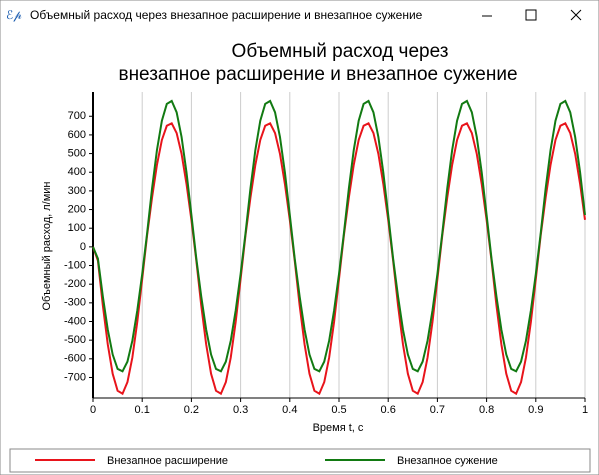  Describe the element at coordinates (77, 135) in the screenshot. I see `y-tick-label: 600` at that location.